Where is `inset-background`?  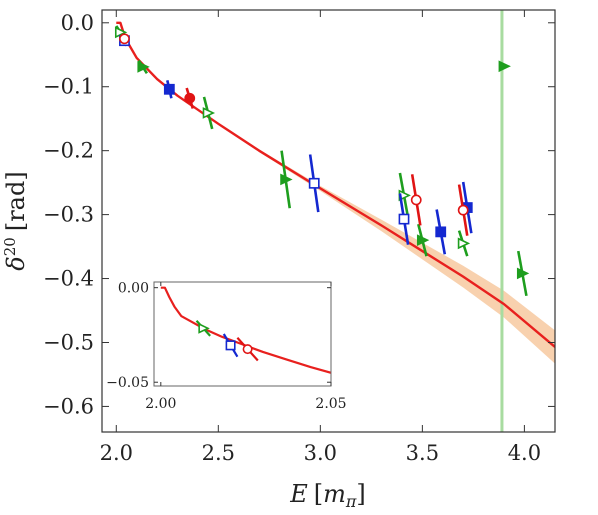 inset-background is located at coordinates (242, 334).